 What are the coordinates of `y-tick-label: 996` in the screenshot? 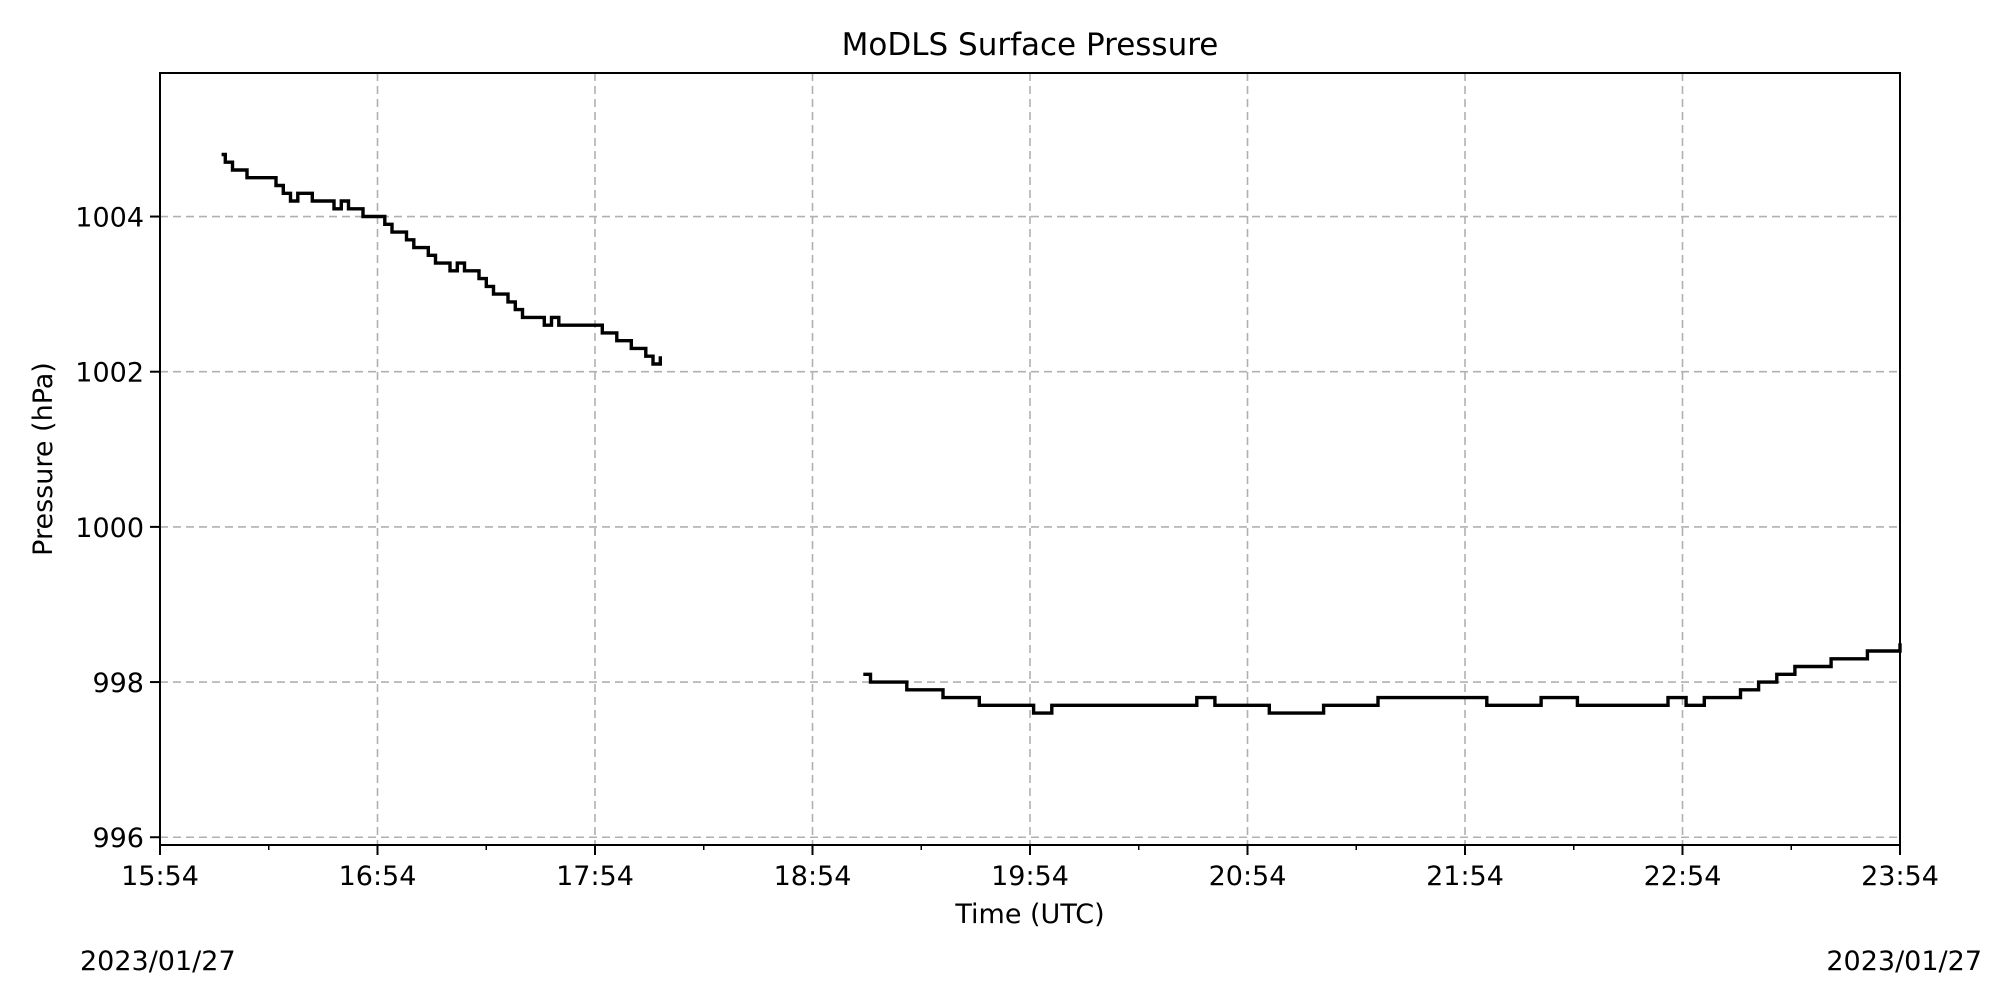 It's located at (118, 838).